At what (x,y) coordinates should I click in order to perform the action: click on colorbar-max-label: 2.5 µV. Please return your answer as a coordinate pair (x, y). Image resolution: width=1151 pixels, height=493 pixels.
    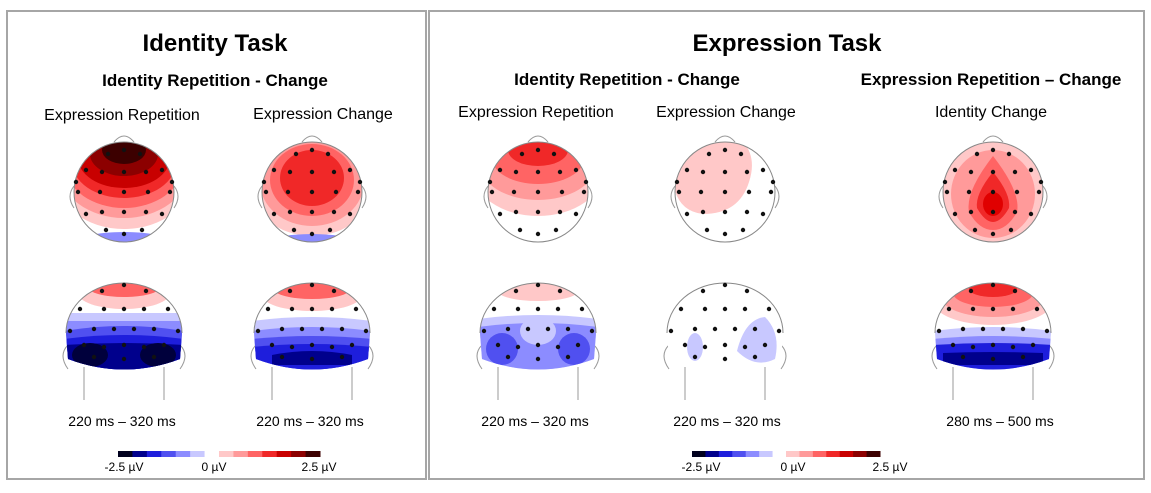
    Looking at the image, I should click on (890, 467).